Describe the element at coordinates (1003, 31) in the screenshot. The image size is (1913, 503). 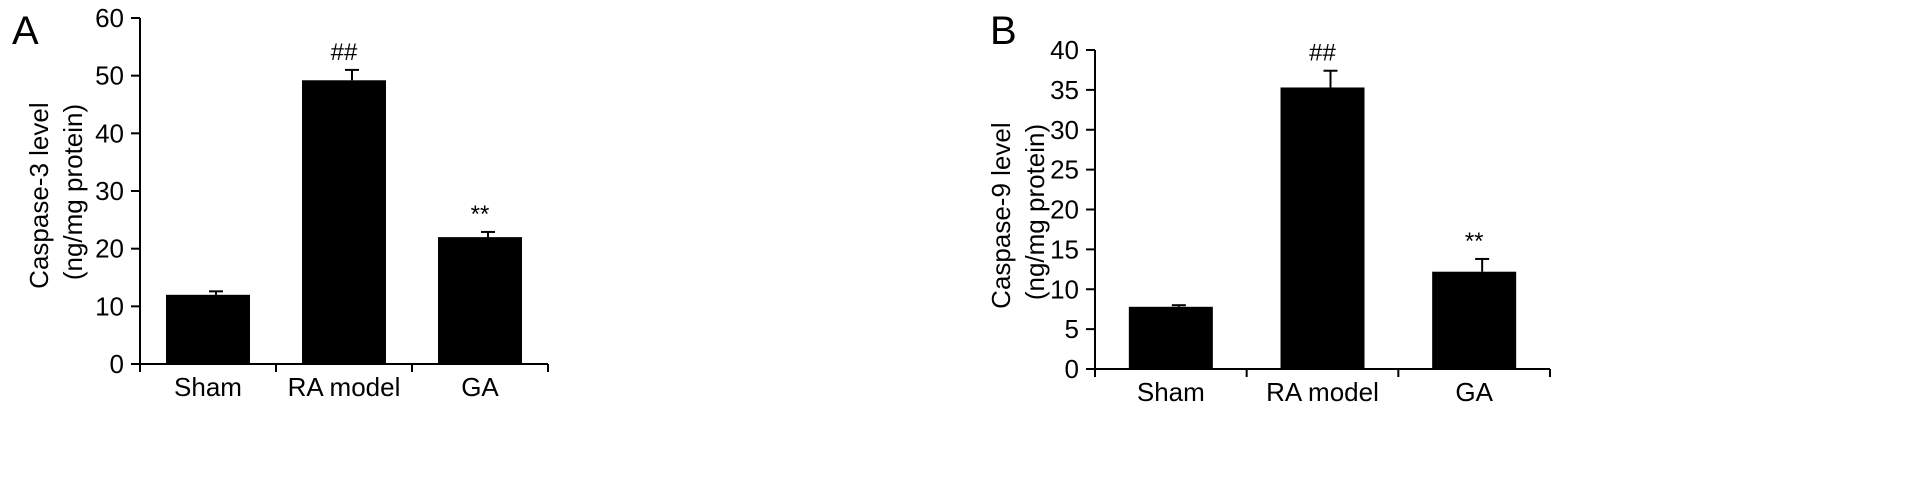
I see `panel-label: B` at that location.